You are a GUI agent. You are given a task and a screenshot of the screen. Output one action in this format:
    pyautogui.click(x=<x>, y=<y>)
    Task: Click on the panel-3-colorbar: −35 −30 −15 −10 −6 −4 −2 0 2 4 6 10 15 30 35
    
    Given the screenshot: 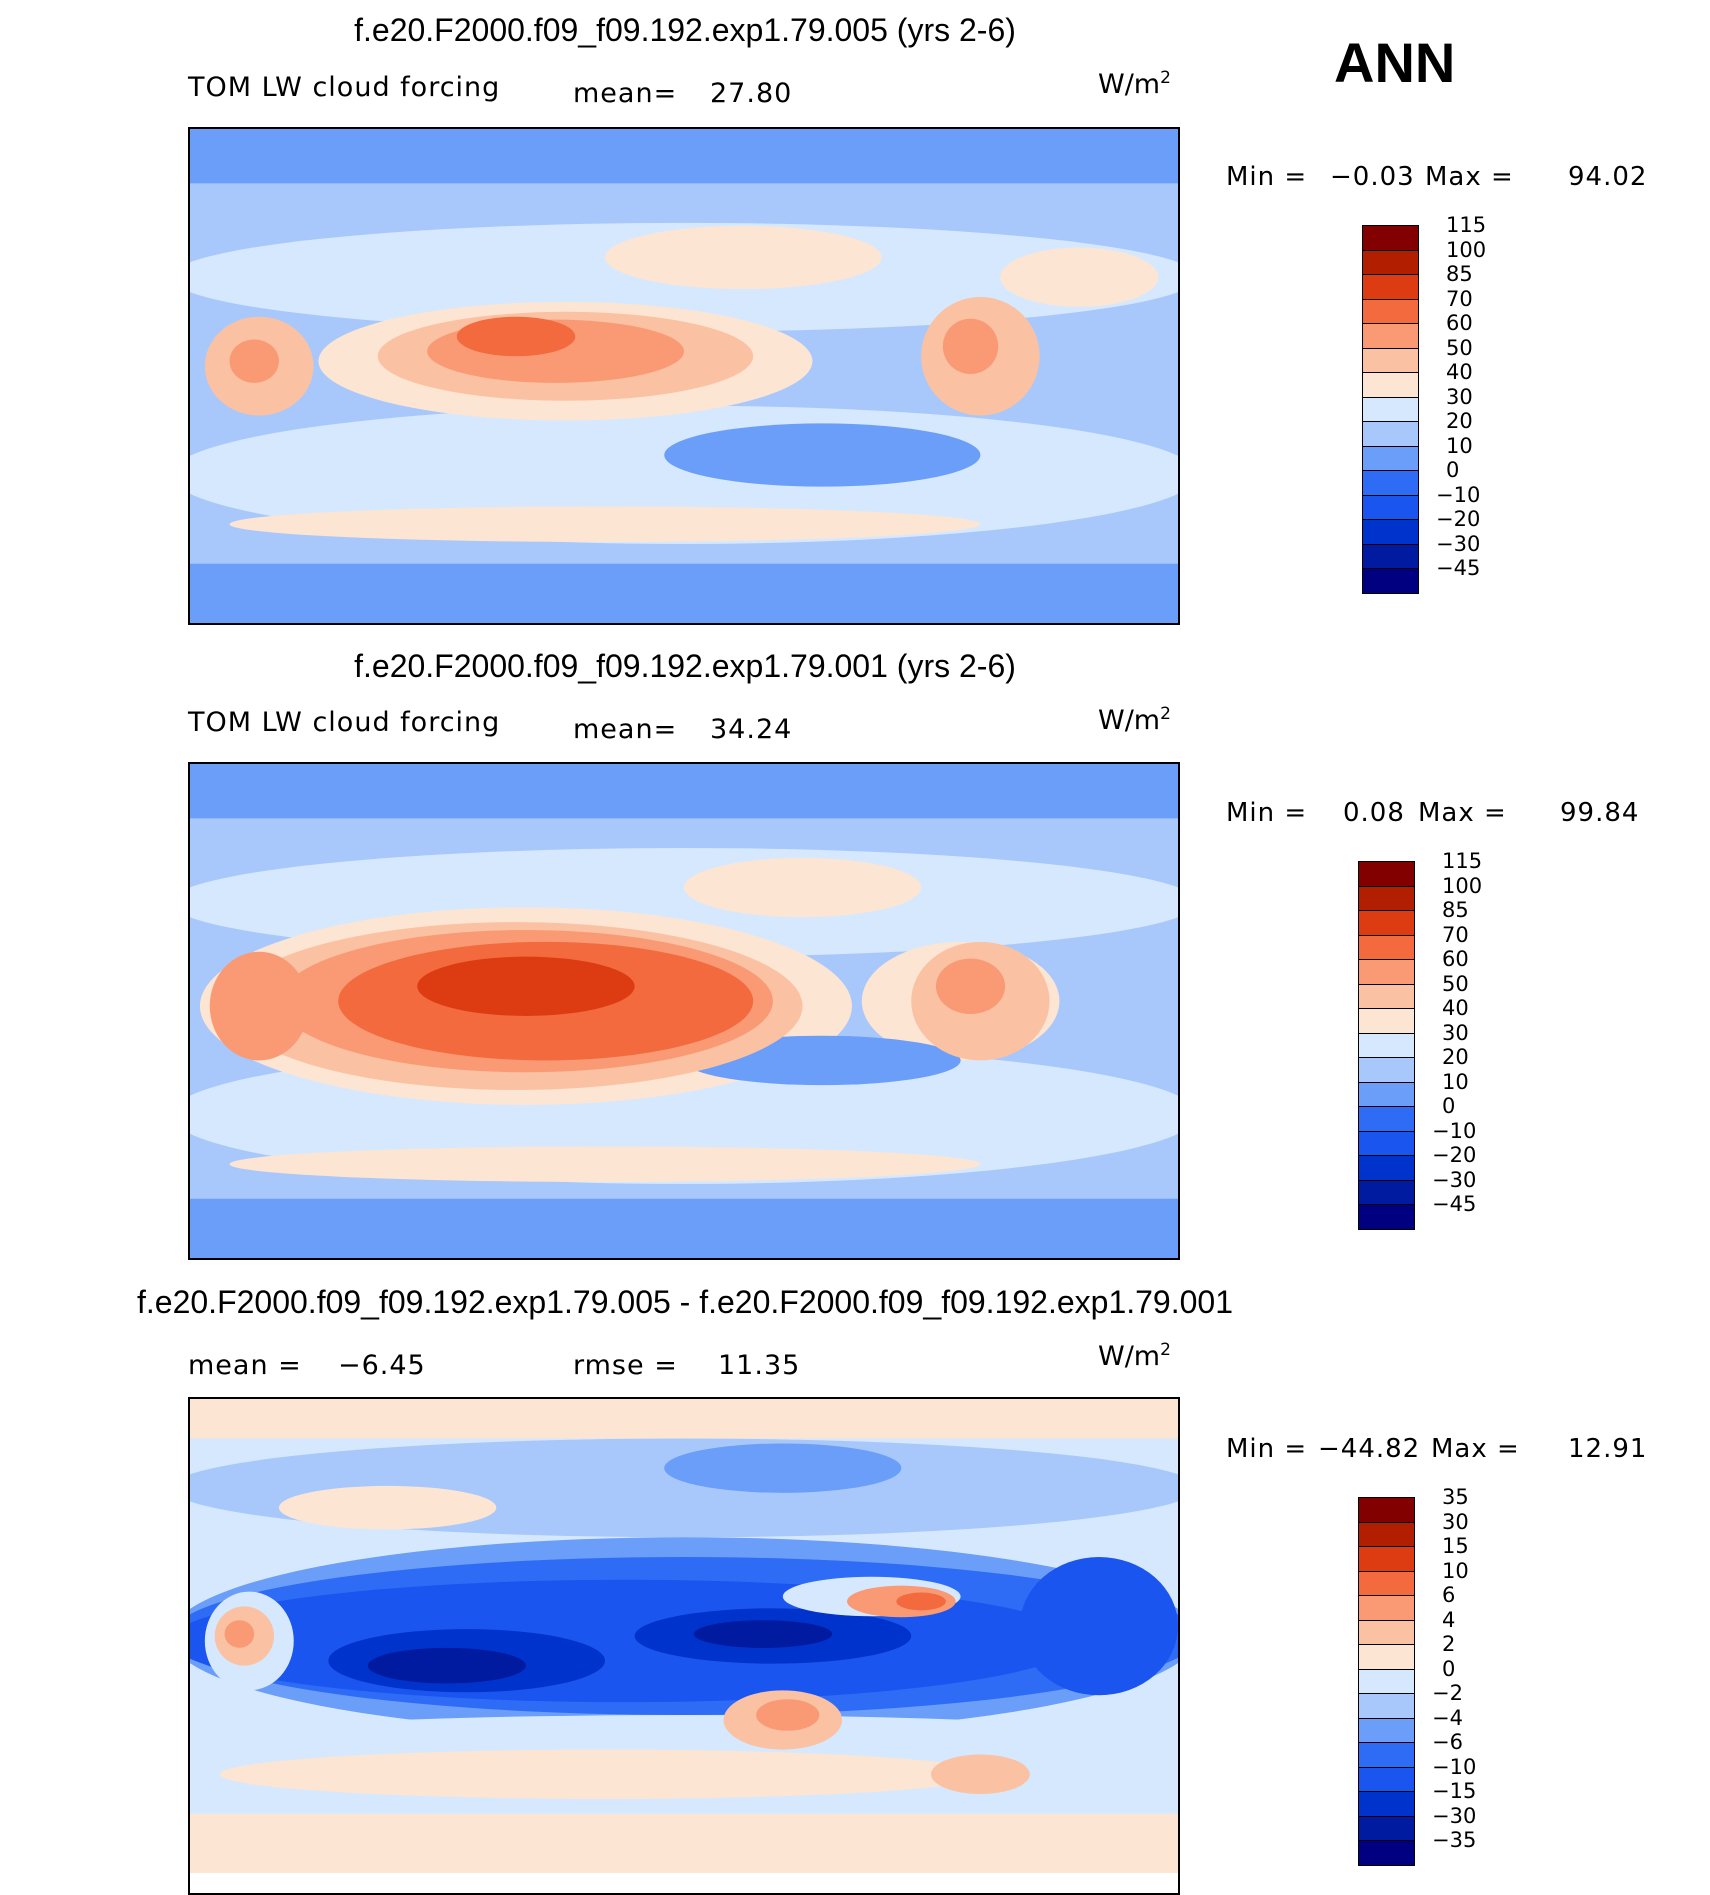 What is the action you would take?
    pyautogui.click(x=1438, y=1689)
    